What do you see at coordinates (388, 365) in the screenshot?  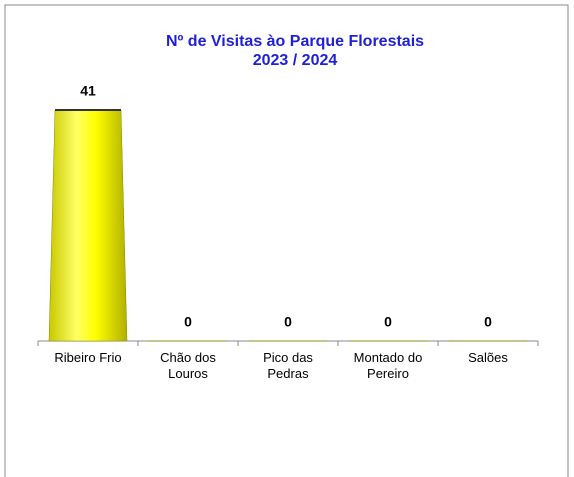 I see `x-tick-label: Montado do Pereiro` at bounding box center [388, 365].